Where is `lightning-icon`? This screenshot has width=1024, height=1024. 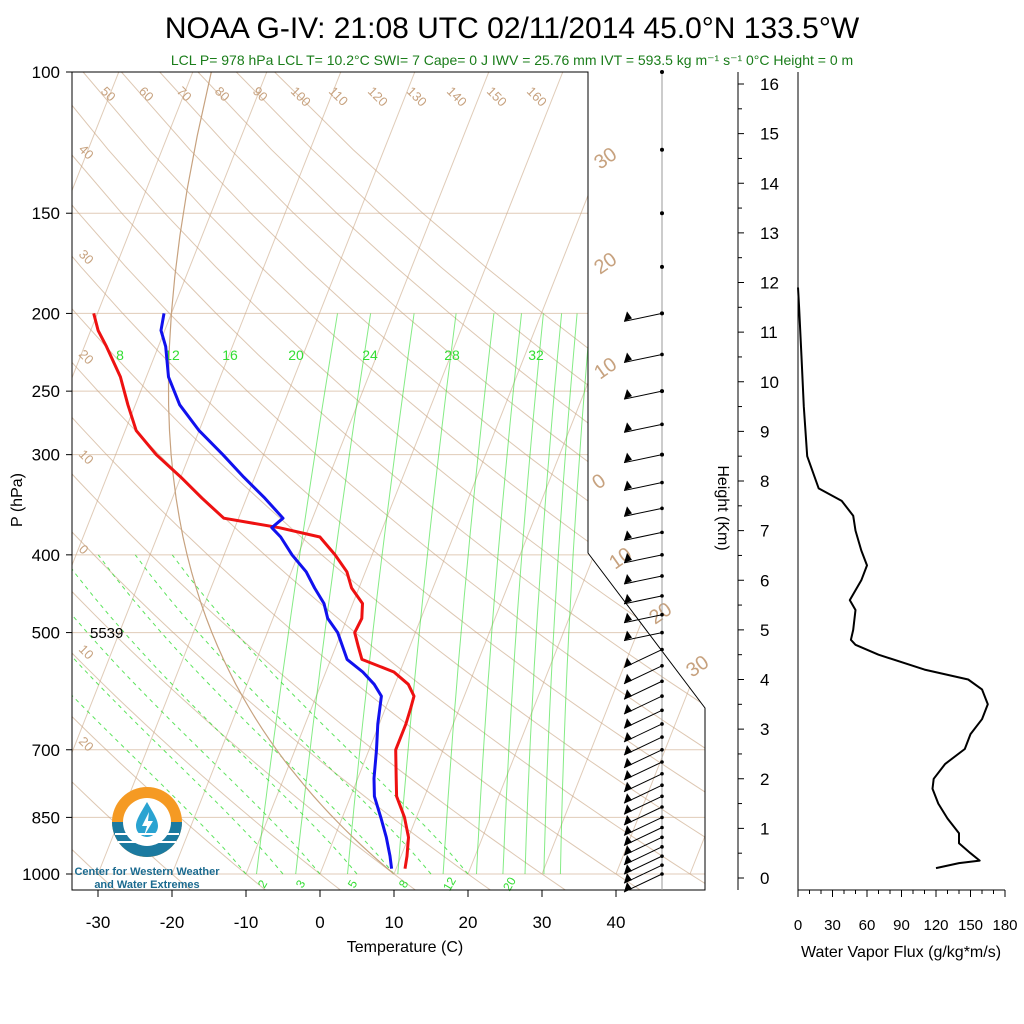
lightning-icon is located at coordinates (147, 824).